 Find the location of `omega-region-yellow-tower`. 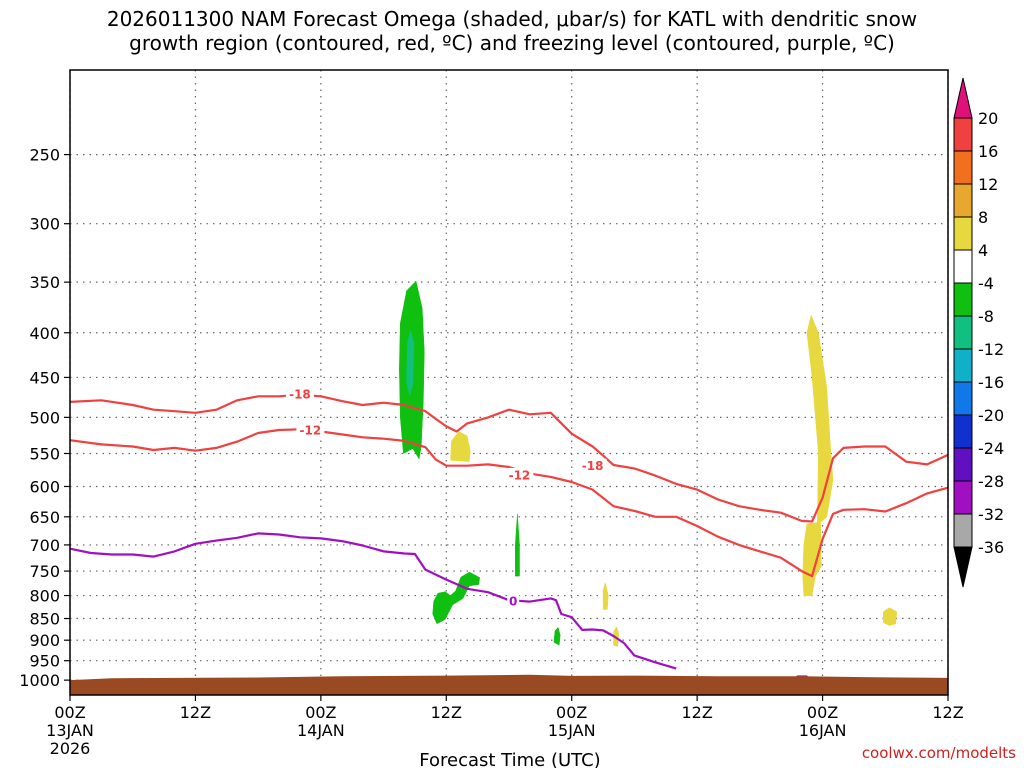

omega-region-yellow-tower is located at coordinates (818, 455).